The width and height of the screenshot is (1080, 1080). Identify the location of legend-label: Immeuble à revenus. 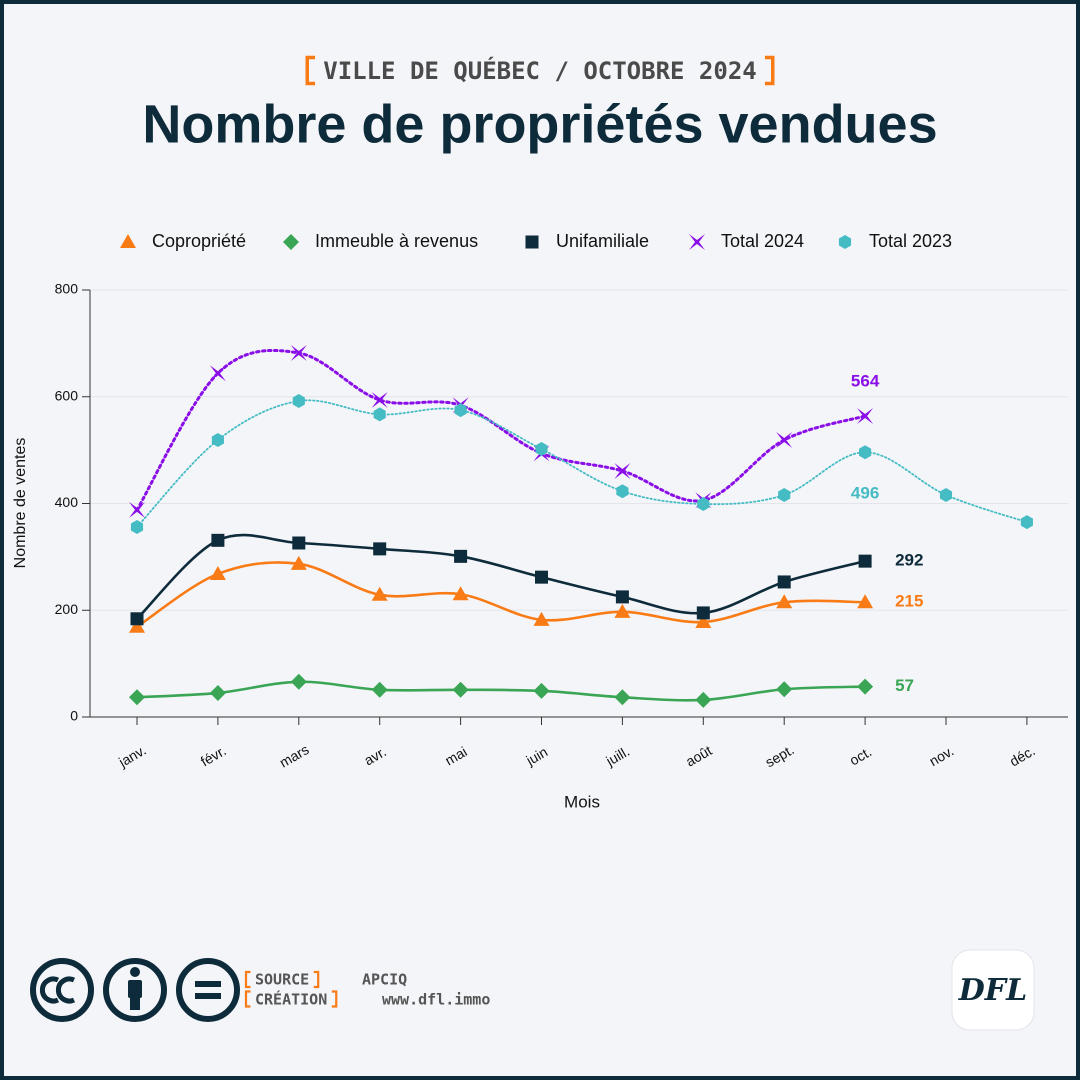
(396, 241).